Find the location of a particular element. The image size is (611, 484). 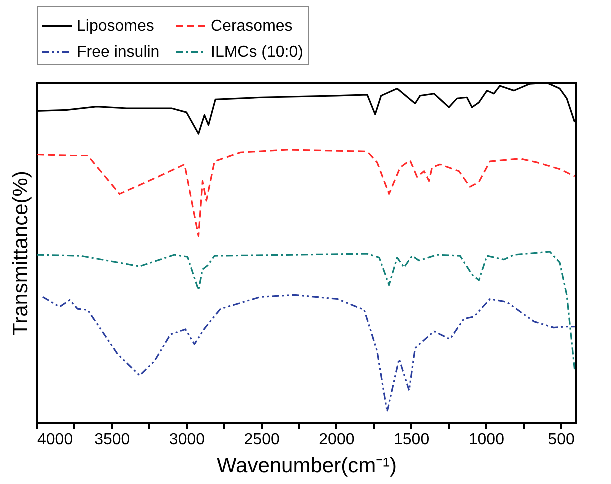

x-tick-label: 500 is located at coordinates (561, 440).